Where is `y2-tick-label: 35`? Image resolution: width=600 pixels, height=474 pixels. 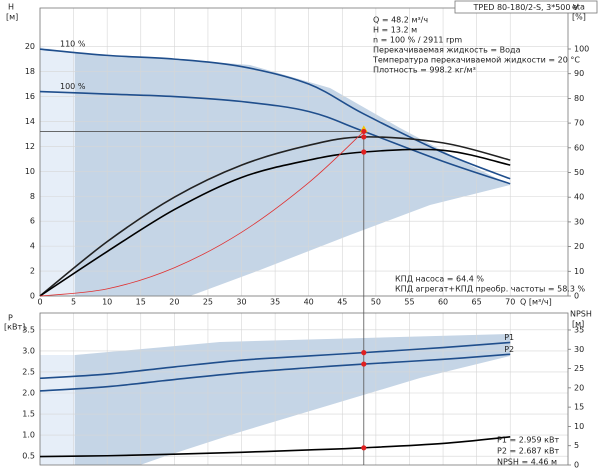
y2-tick-label: 35 is located at coordinates (579, 329).